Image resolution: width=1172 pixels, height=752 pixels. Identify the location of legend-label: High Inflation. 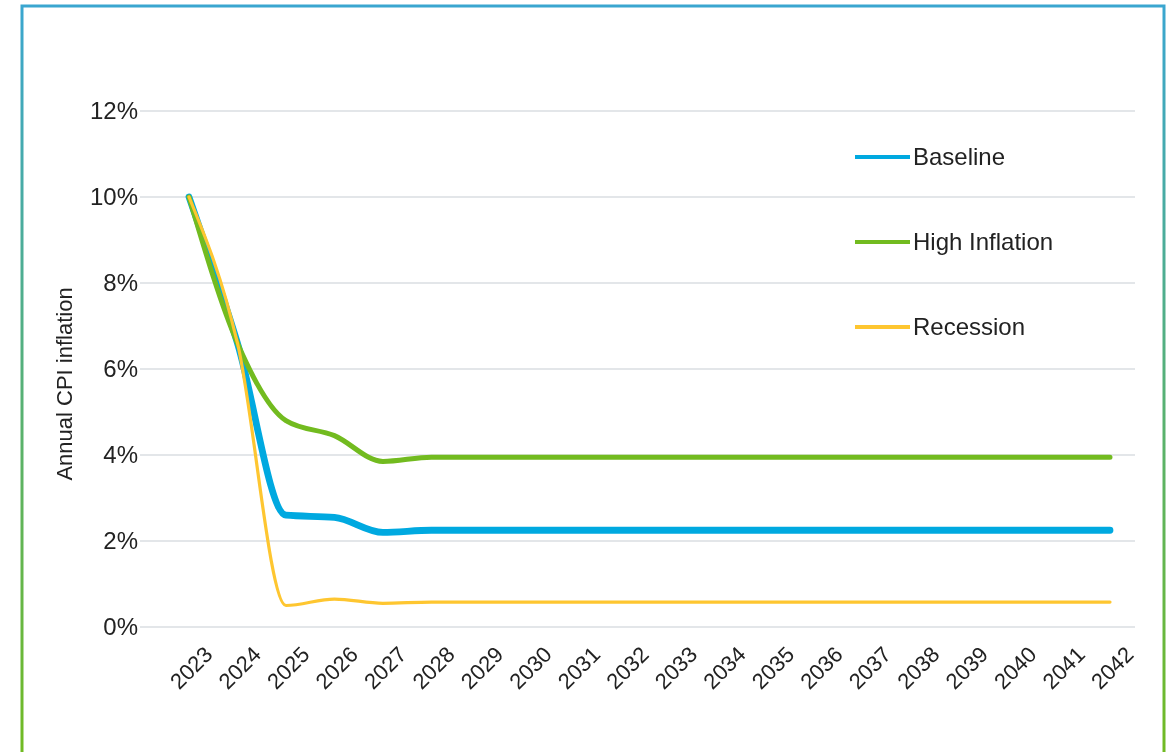
(983, 242).